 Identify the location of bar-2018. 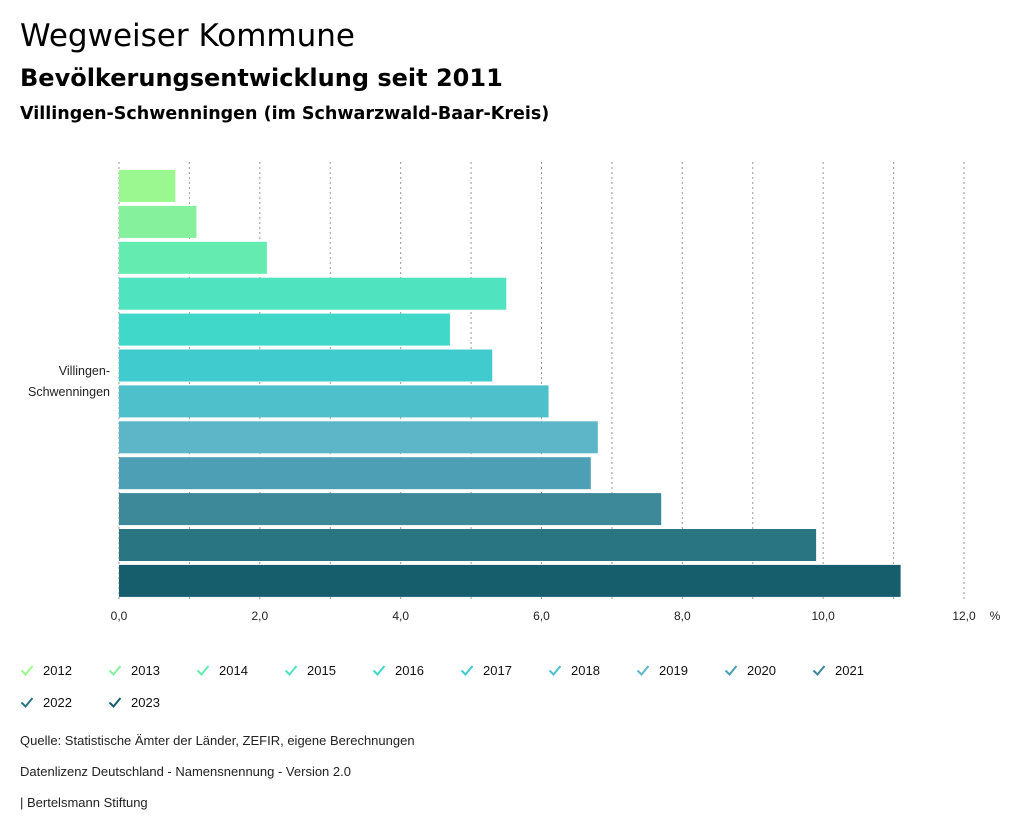
(334, 401).